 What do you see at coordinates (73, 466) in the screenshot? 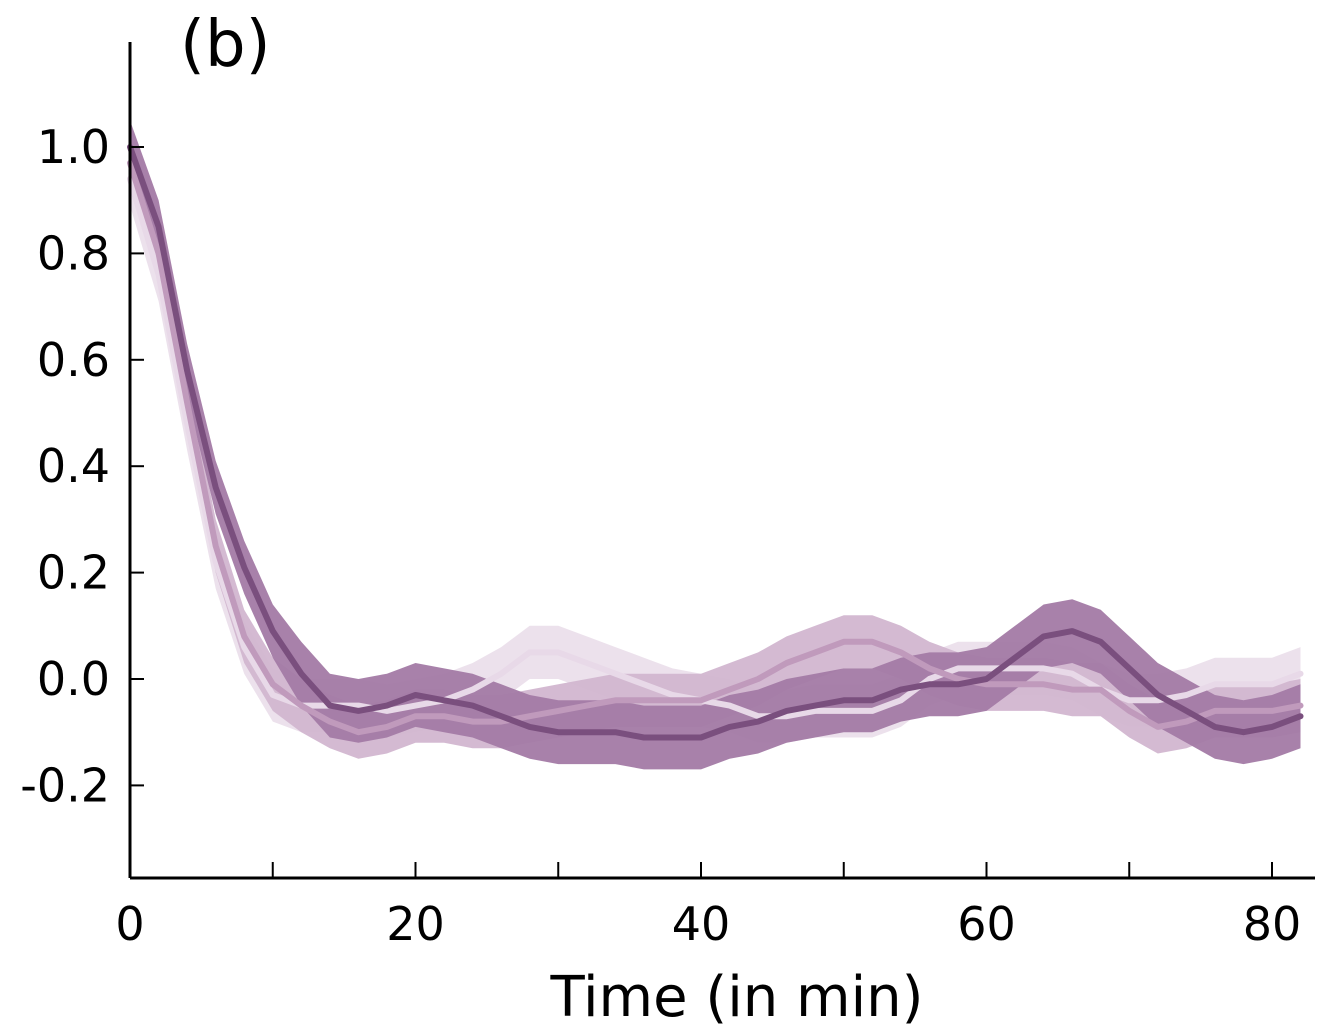
I see `y-tick-label: 0.4` at bounding box center [73, 466].